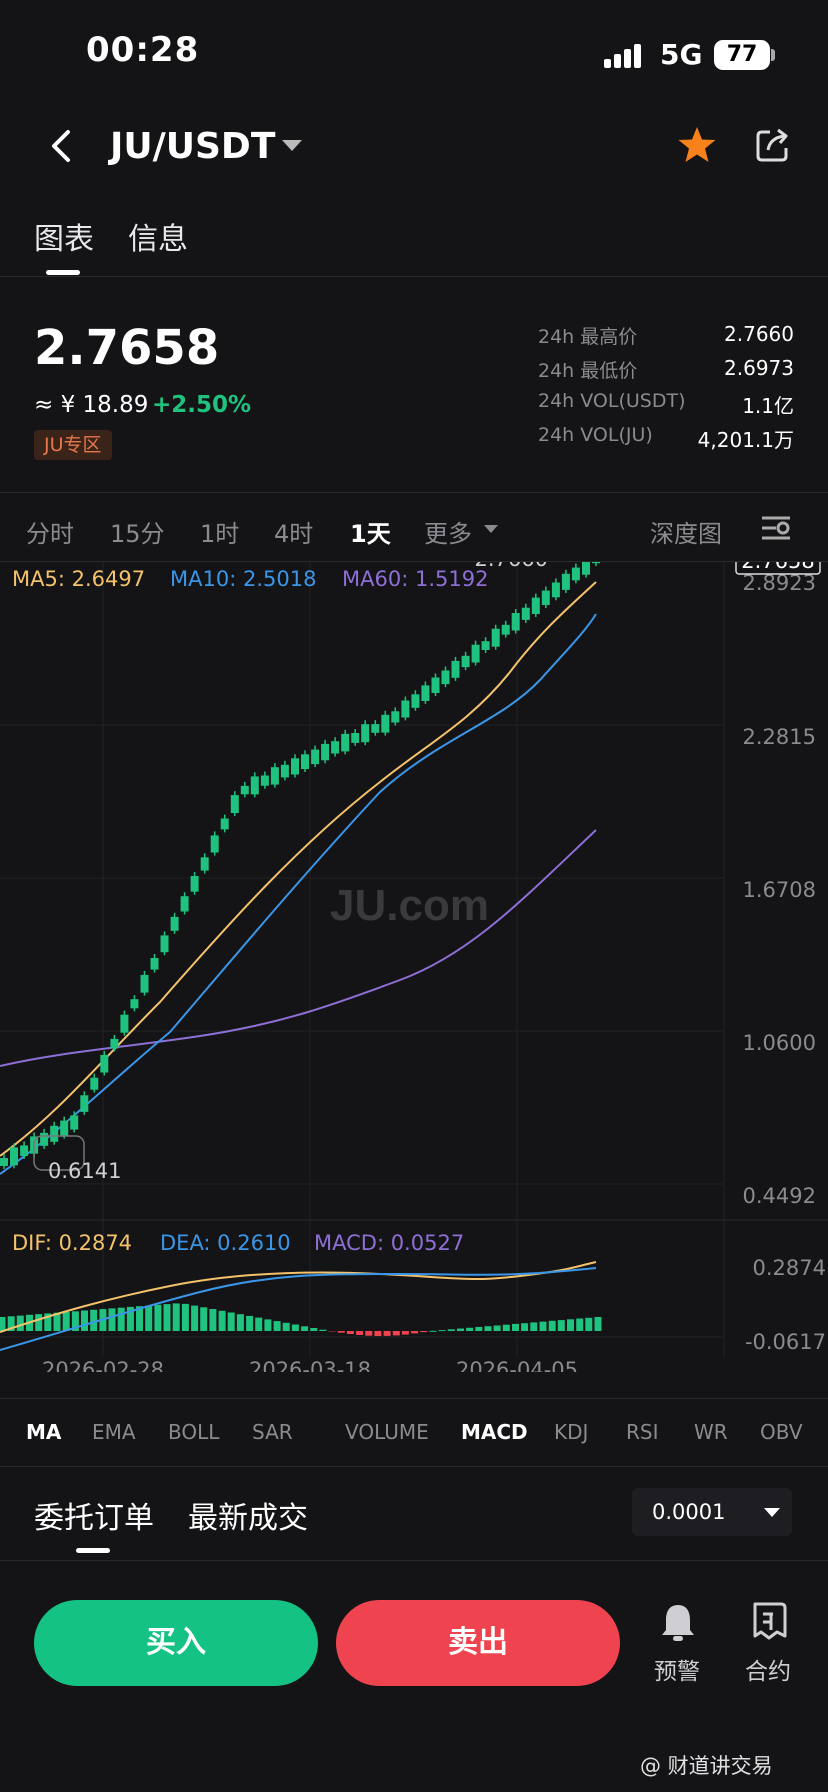 The height and width of the screenshot is (1792, 828). I want to click on status-time: 00:28, so click(143, 50).